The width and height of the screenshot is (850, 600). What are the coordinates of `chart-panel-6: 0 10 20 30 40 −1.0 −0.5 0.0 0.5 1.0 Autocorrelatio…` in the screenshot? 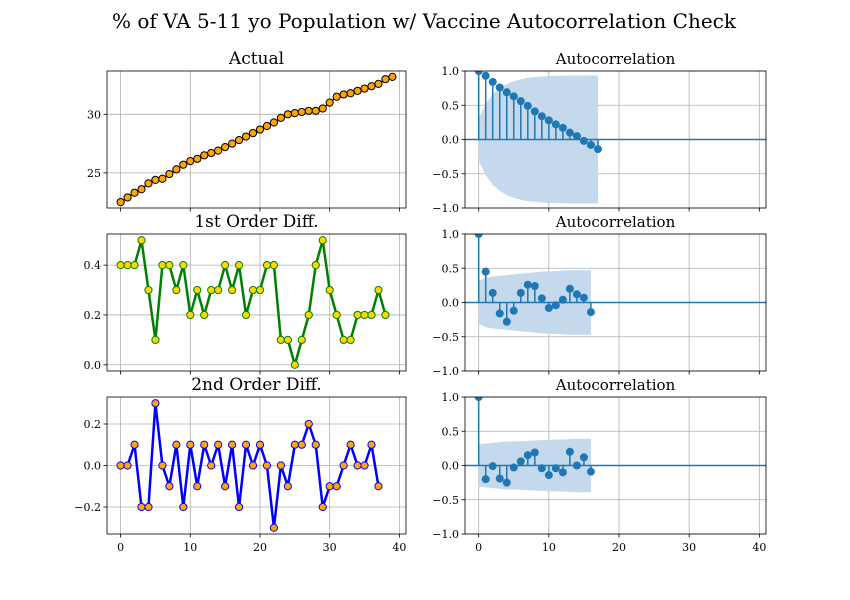 It's located at (599, 465).